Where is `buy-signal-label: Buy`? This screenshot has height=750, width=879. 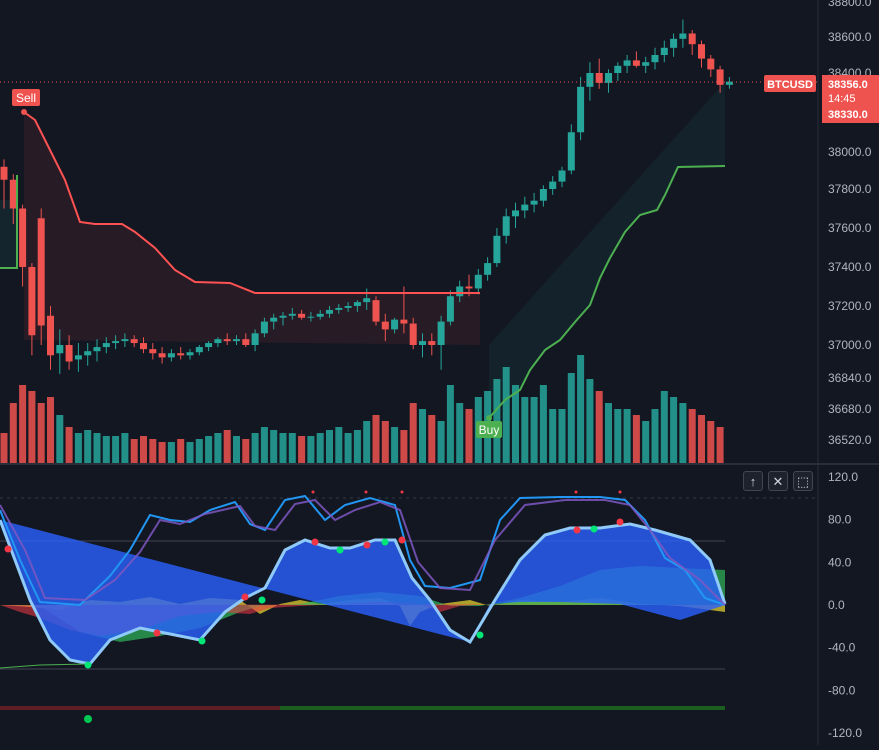 buy-signal-label: Buy is located at coordinates (489, 430).